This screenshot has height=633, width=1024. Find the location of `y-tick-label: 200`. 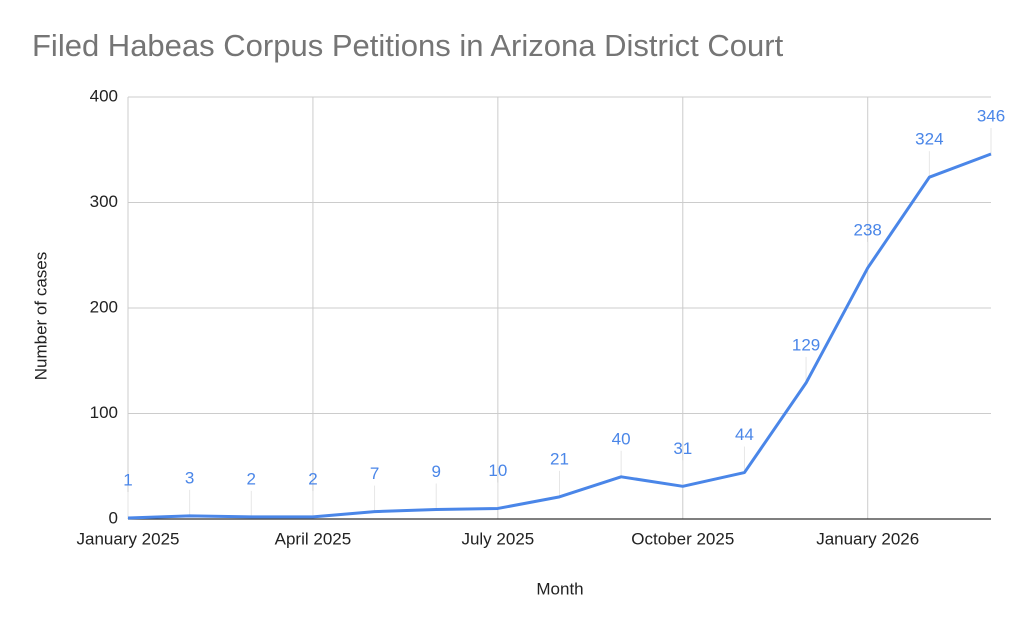

y-tick-label: 200 is located at coordinates (104, 306).